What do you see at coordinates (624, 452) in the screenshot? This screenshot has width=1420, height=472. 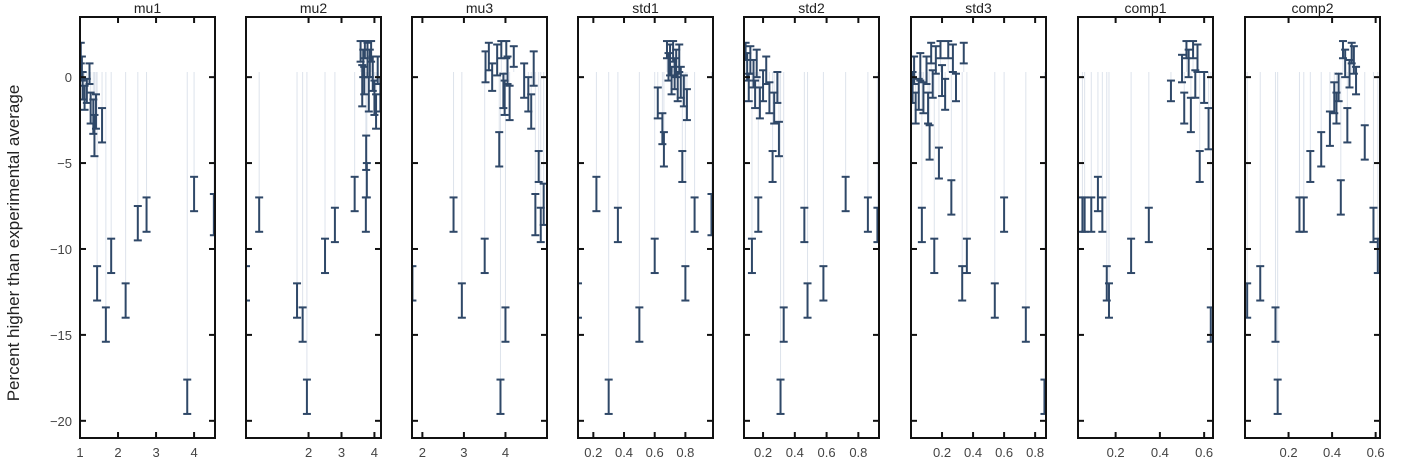 I see `x-tick-label: 0.4` at bounding box center [624, 452].